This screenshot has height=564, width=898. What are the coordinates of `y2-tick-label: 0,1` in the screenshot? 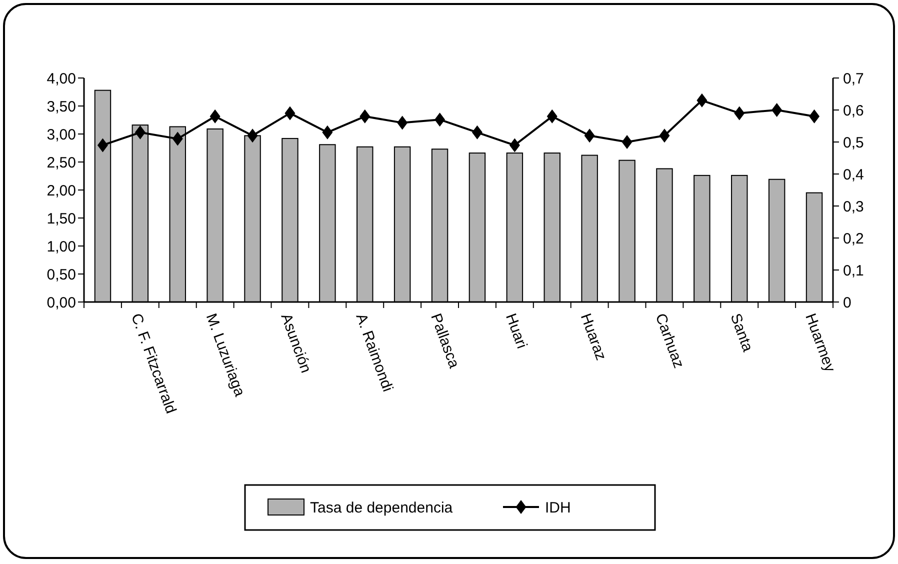 It's located at (853, 271).